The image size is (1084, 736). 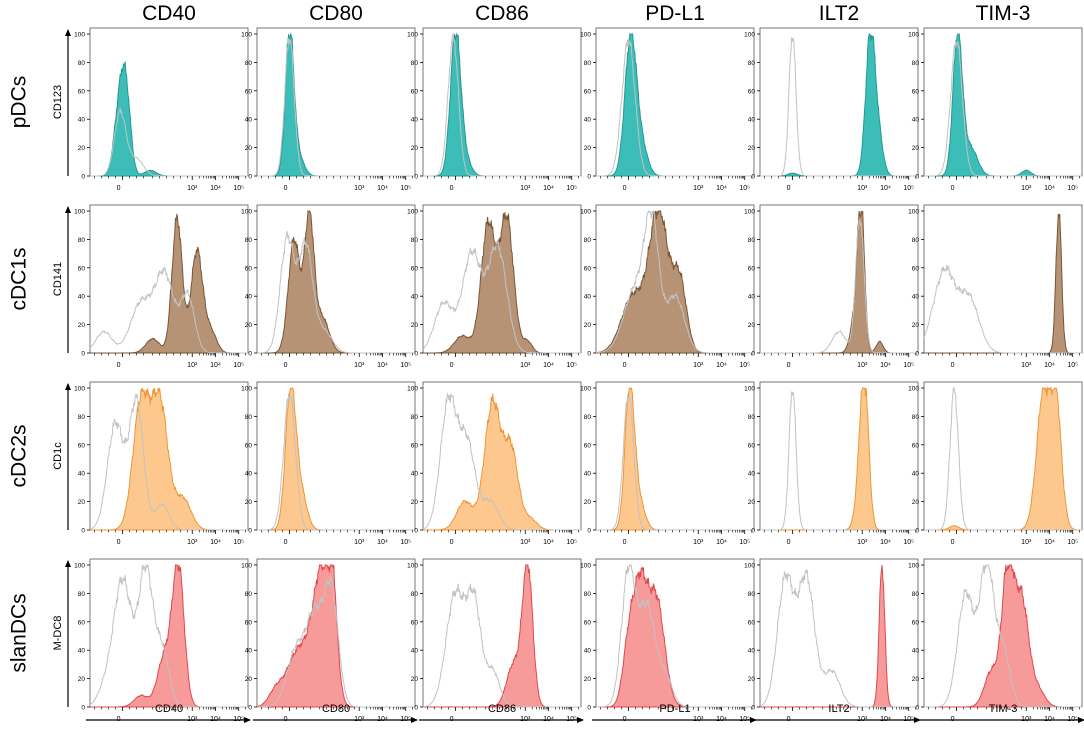 What do you see at coordinates (839, 279) in the screenshot?
I see `panel-cdc1s-ilt2` at bounding box center [839, 279].